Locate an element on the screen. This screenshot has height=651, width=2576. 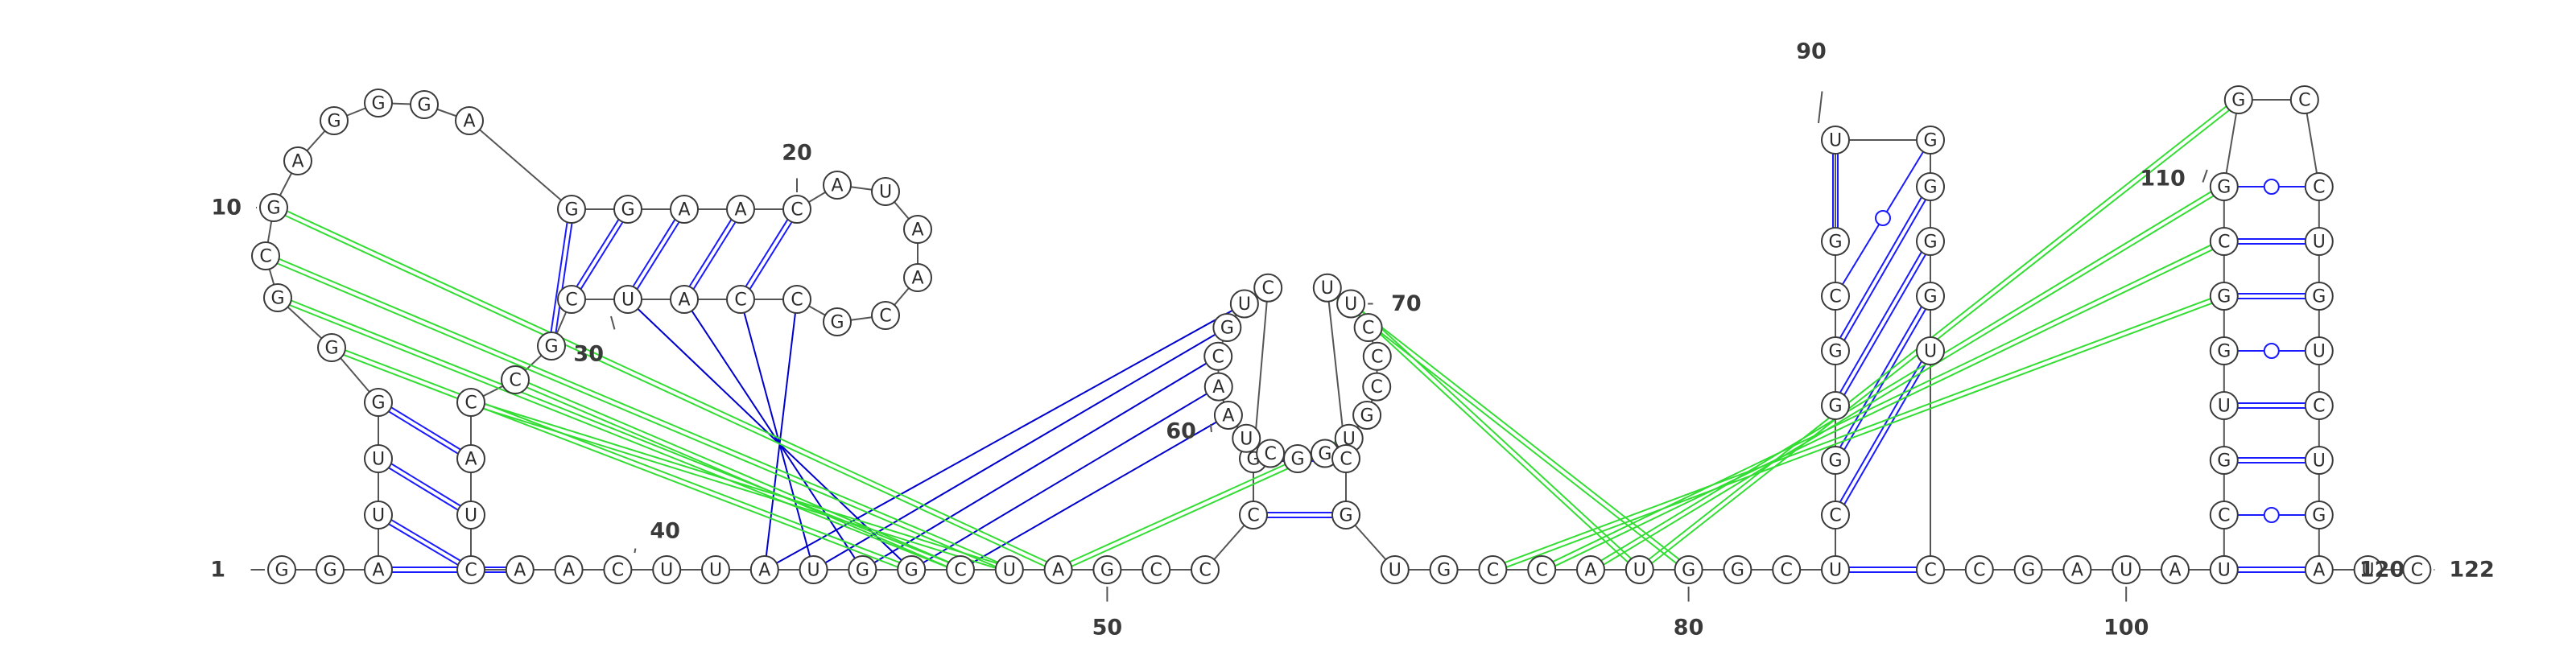
position-label: 20 is located at coordinates (797, 153).